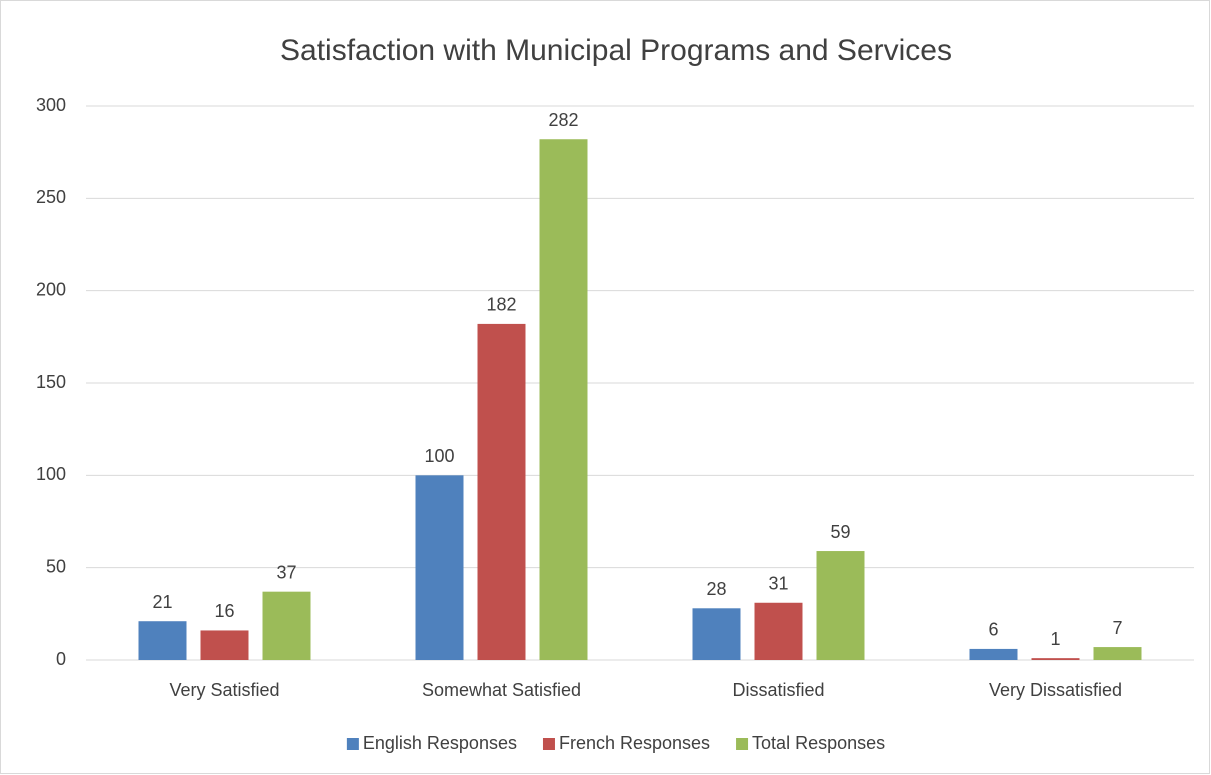 This screenshot has height=775, width=1211. I want to click on data-label: 59, so click(840, 532).